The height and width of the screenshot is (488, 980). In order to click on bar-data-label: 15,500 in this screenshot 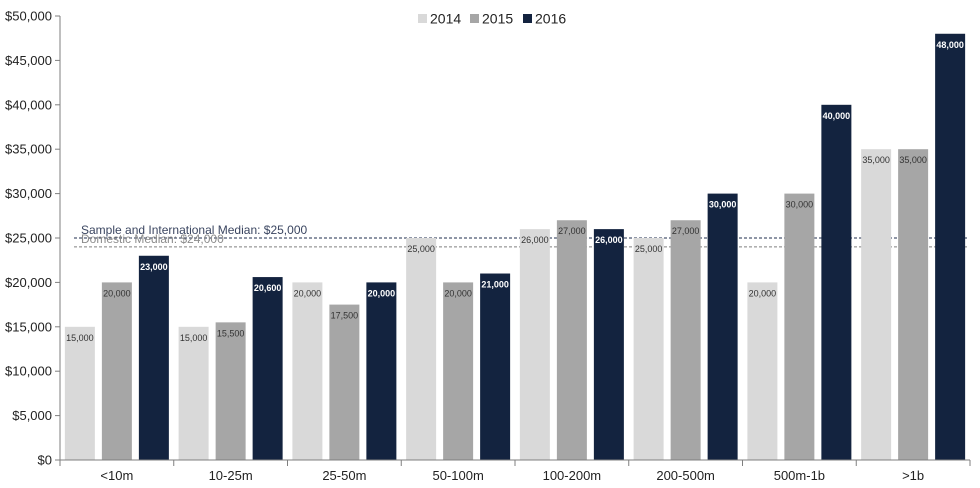, I will do `click(231, 333)`.